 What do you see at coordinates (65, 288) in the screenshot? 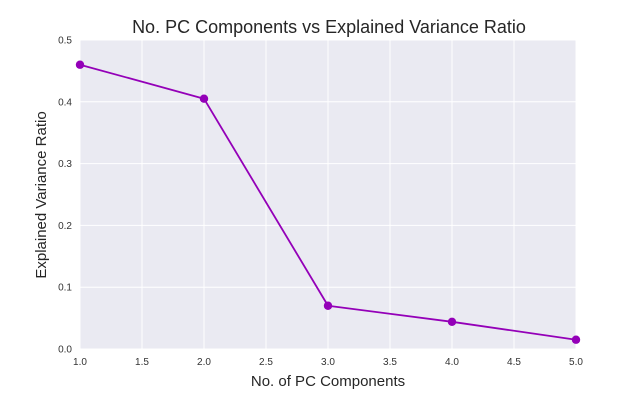
I see `y-tick-label: 0.1` at bounding box center [65, 288].